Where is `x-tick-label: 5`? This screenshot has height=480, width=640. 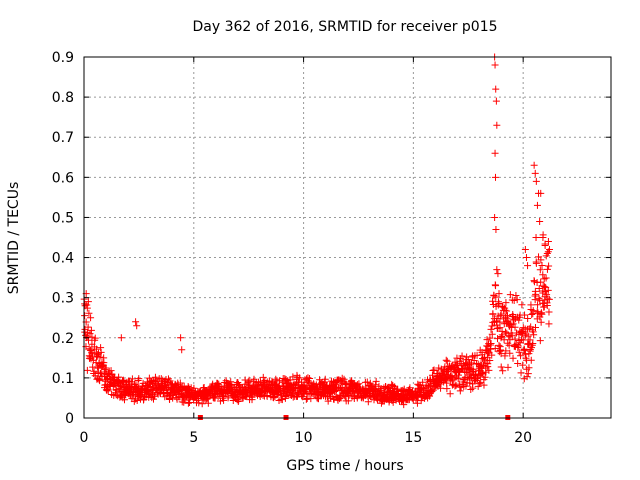 x-tick-label: 5 is located at coordinates (193, 438).